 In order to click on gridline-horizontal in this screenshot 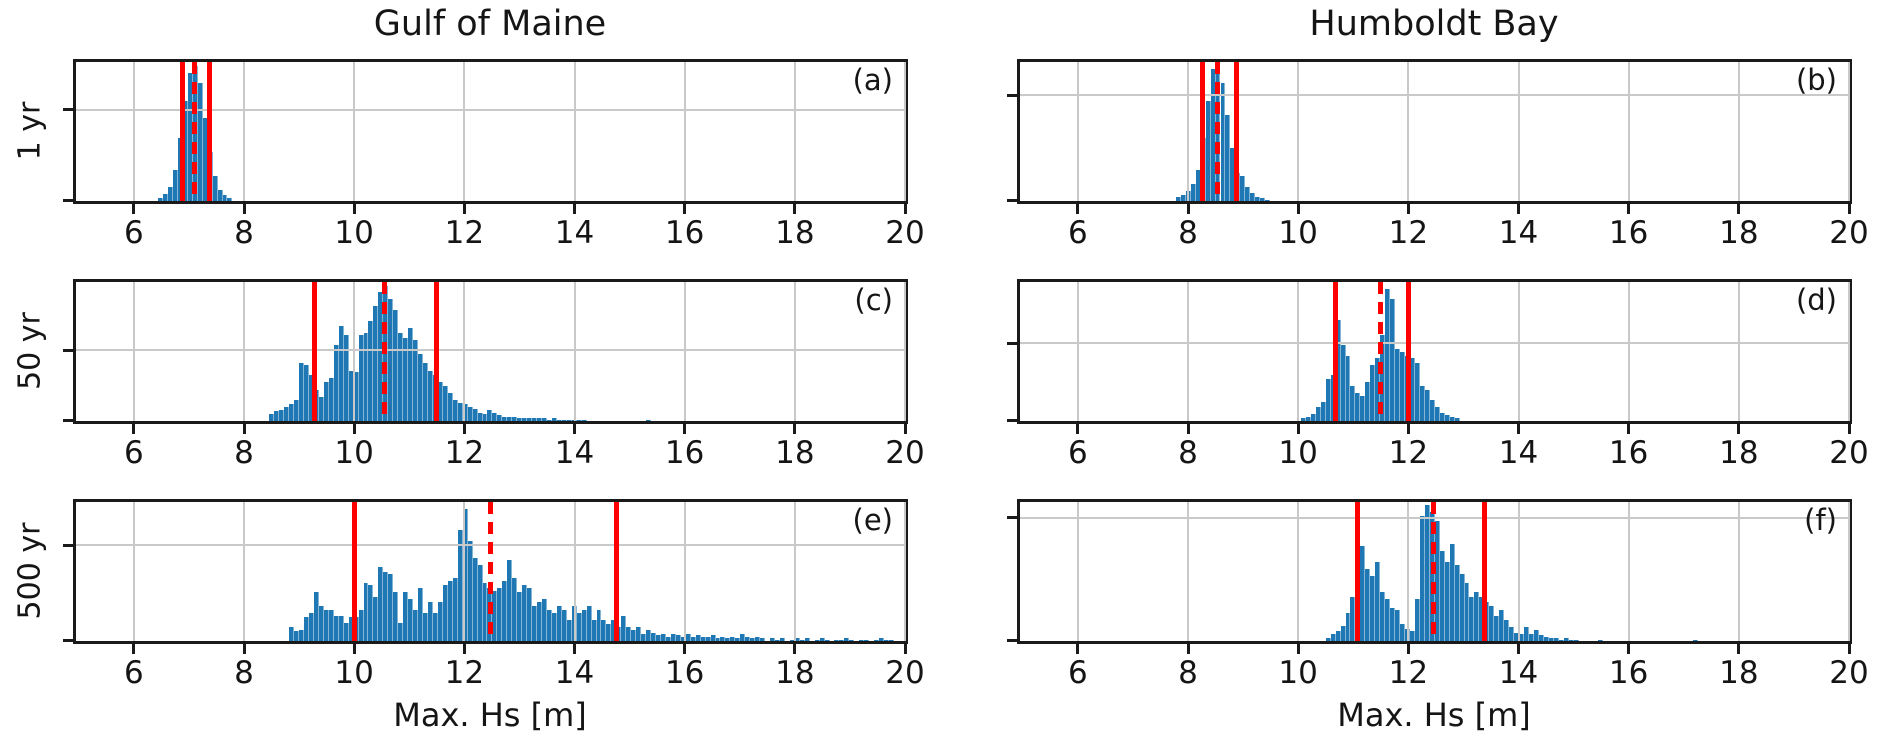, I will do `click(490, 109)`.